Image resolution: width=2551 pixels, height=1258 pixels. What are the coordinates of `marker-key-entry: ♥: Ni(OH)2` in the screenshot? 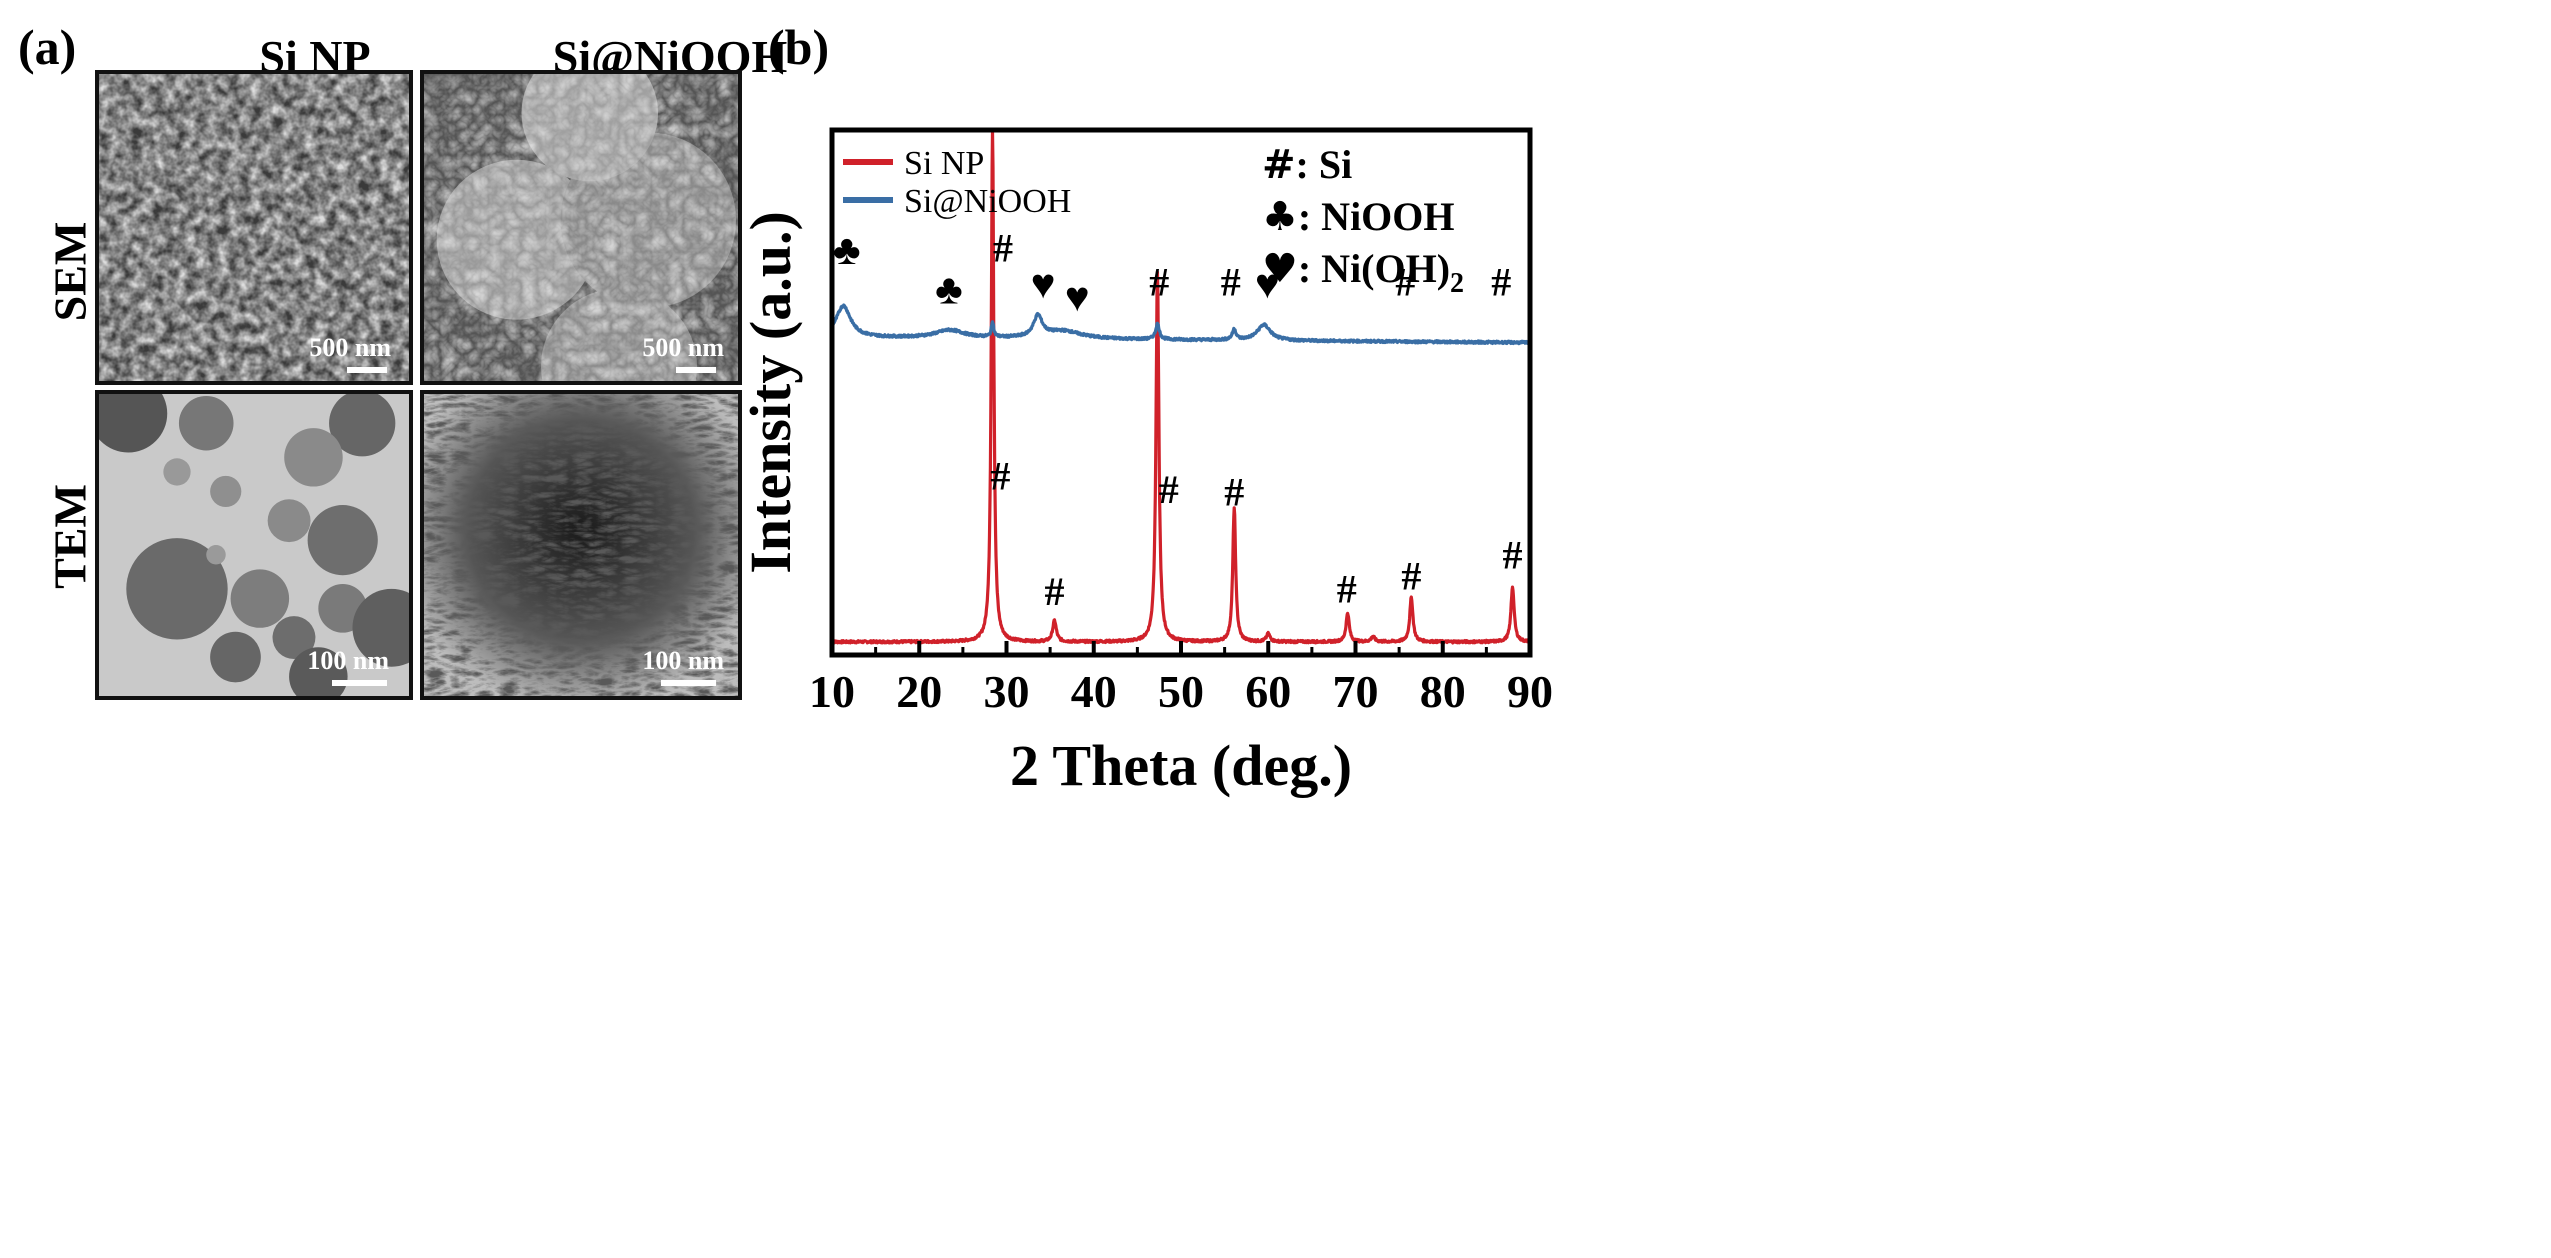 It's located at (1363, 272).